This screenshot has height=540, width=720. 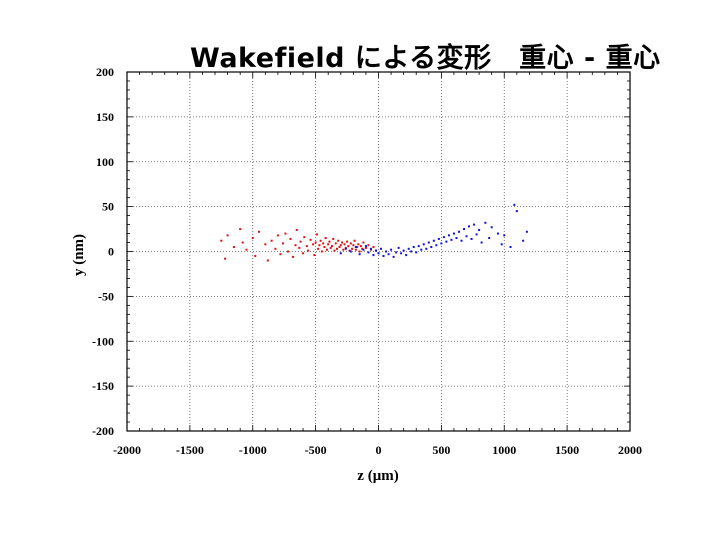 What do you see at coordinates (106, 296) in the screenshot?
I see `y-tick-label: -50` at bounding box center [106, 296].